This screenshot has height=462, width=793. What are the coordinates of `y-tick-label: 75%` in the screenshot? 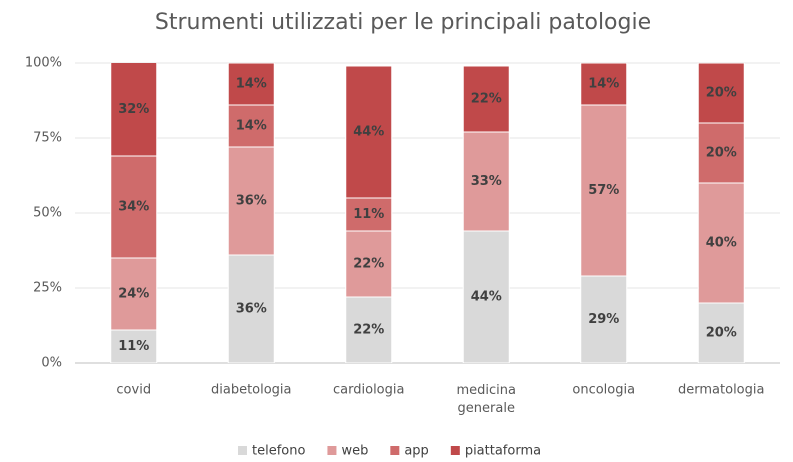 It's located at (47, 138).